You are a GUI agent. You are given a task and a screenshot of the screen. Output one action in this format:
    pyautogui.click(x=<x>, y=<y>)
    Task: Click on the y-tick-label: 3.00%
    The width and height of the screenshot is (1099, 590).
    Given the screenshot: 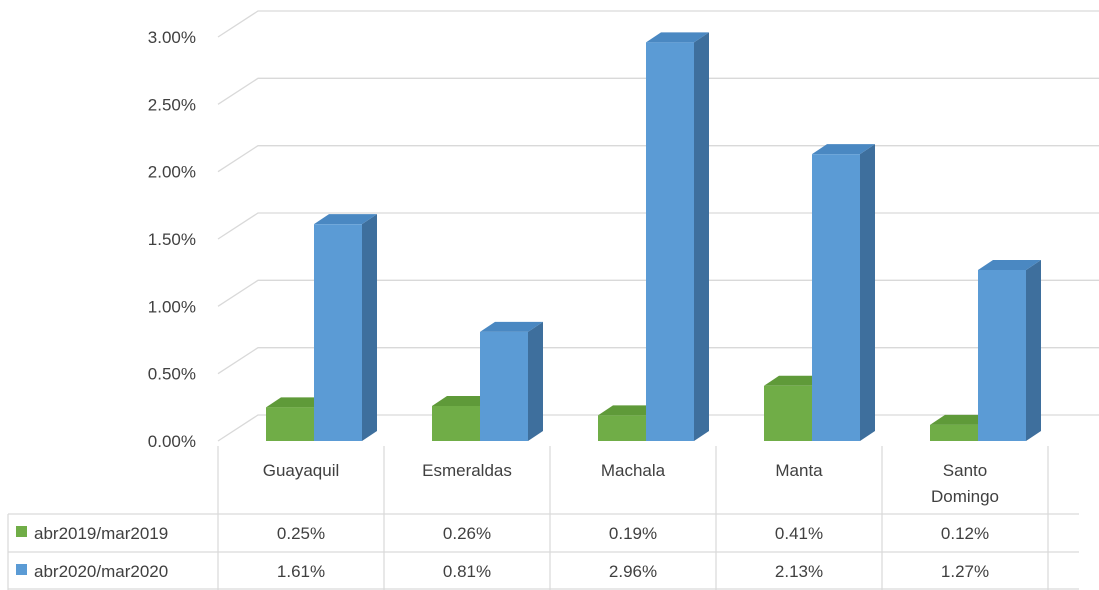 What is the action you would take?
    pyautogui.click(x=172, y=37)
    